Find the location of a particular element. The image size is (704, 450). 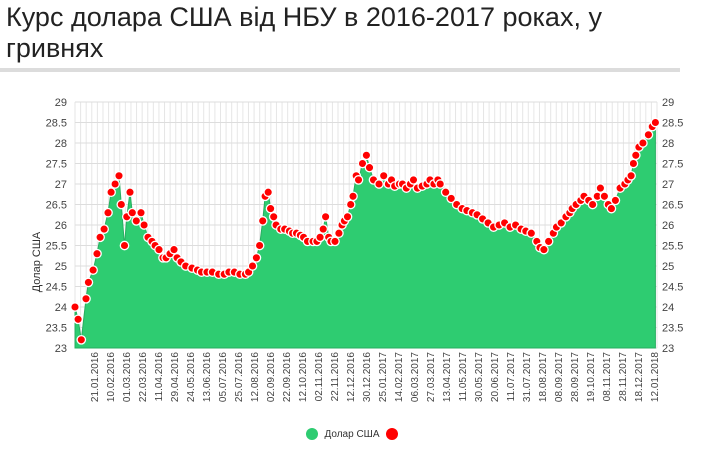

y-tick-label-right: 28 is located at coordinates (668, 144).